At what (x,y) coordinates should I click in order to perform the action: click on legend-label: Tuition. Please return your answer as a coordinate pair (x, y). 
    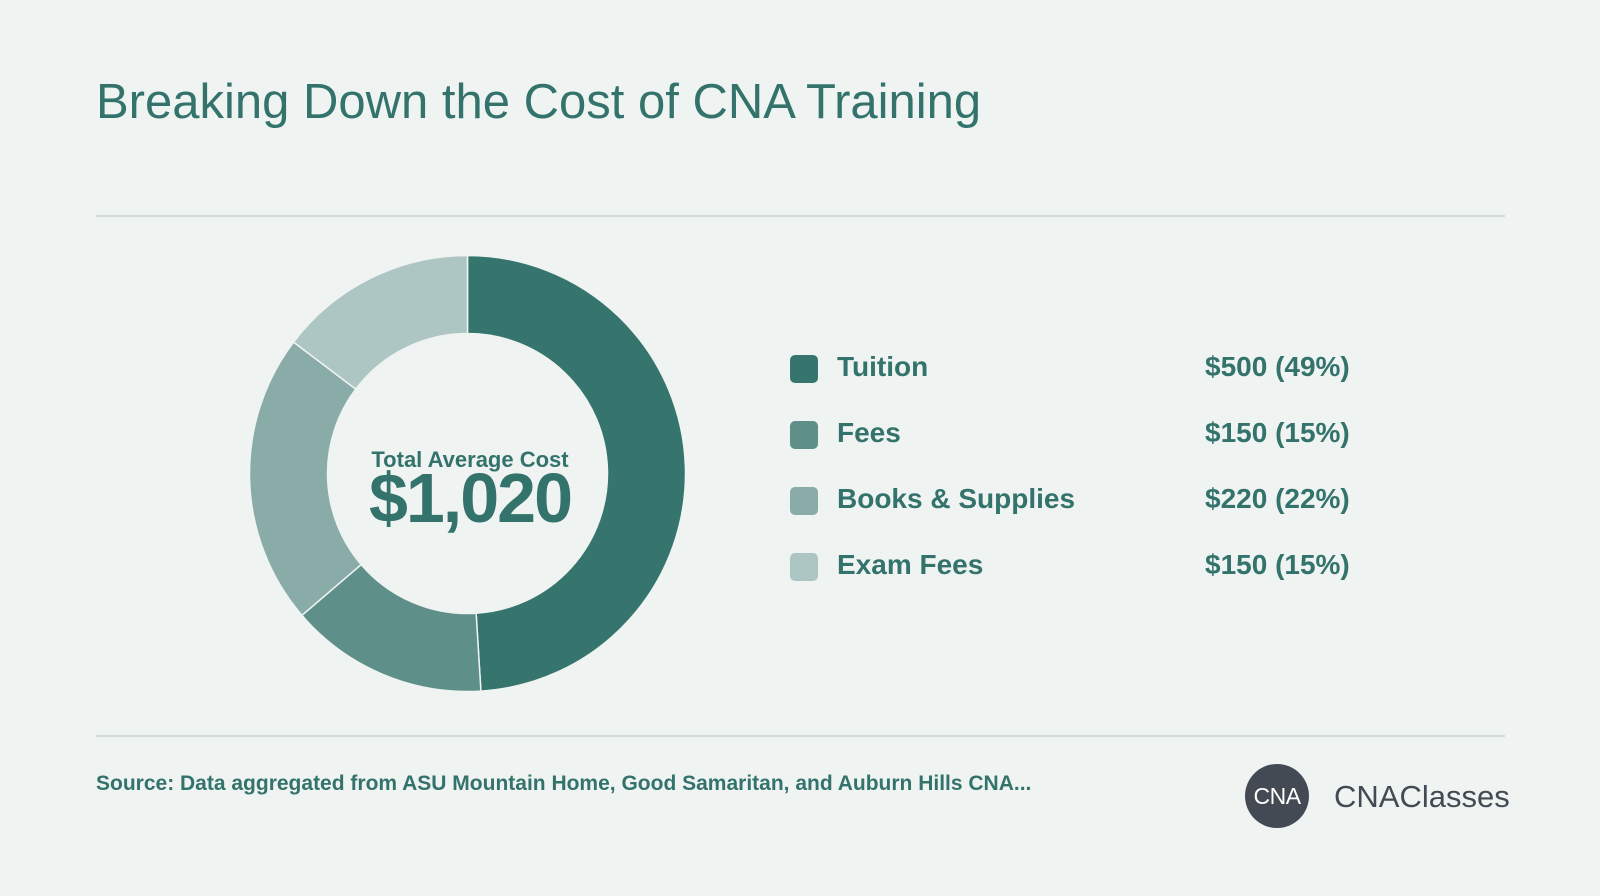
    Looking at the image, I should click on (883, 366).